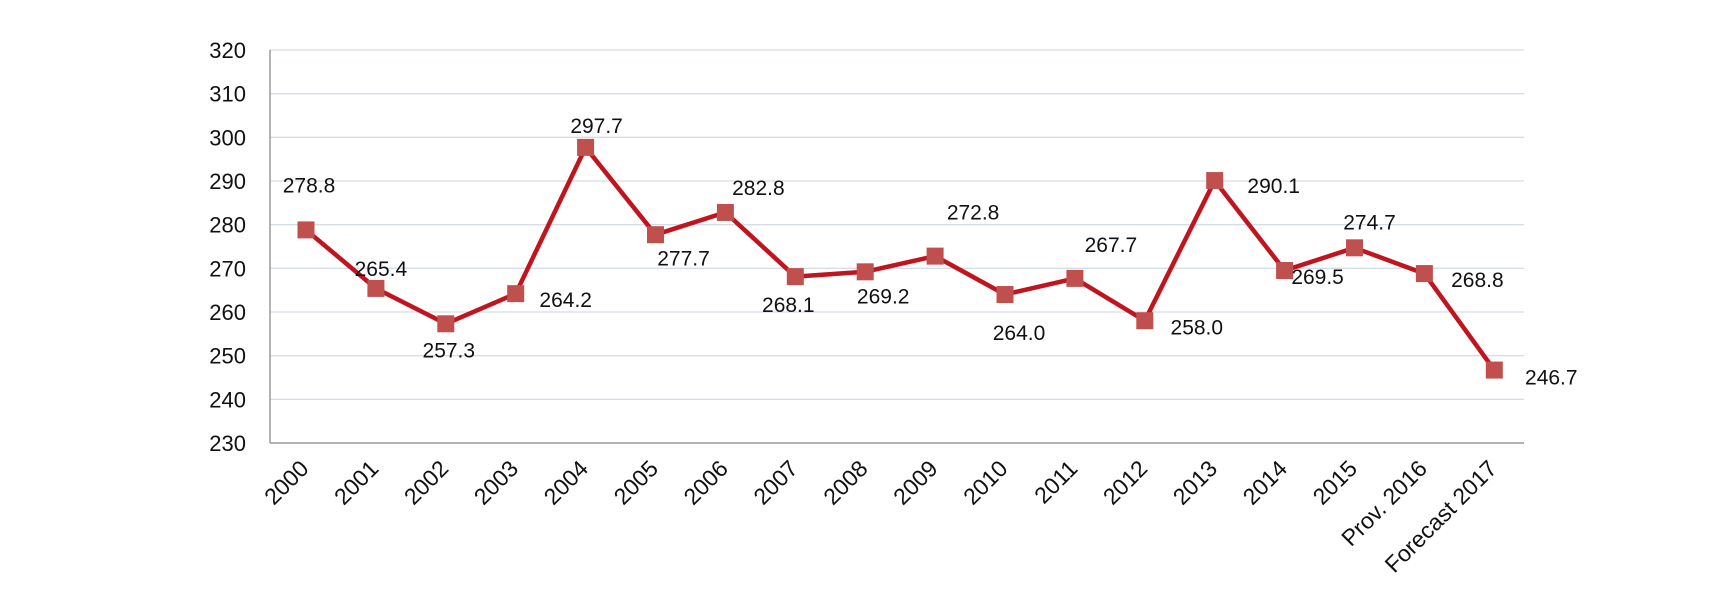 Image resolution: width=1718 pixels, height=616 pixels. Describe the element at coordinates (1273, 186) in the screenshot. I see `data-label-13: 290.1` at that location.